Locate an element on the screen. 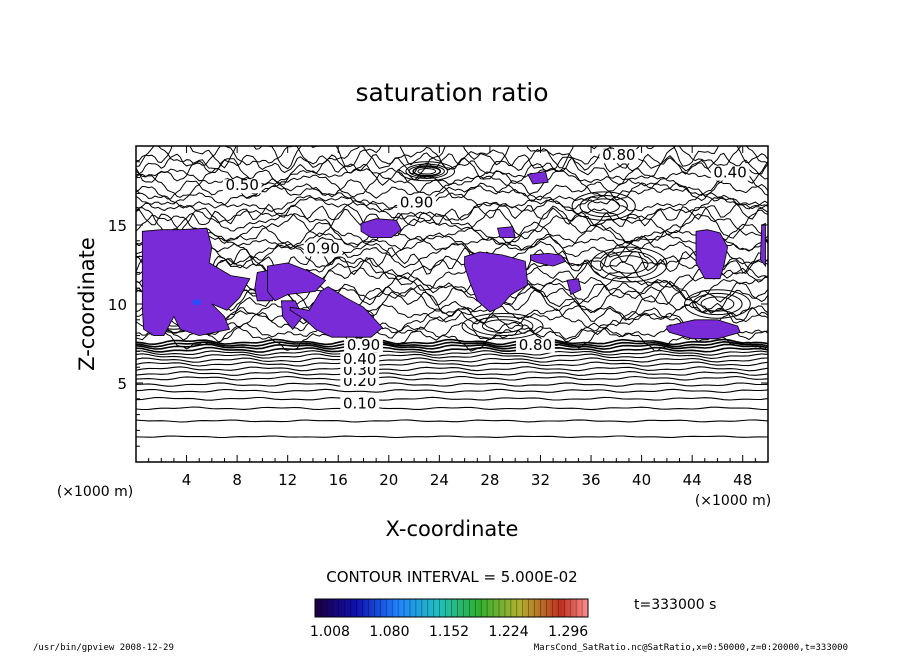  x-tick-label: 4 is located at coordinates (187, 480).